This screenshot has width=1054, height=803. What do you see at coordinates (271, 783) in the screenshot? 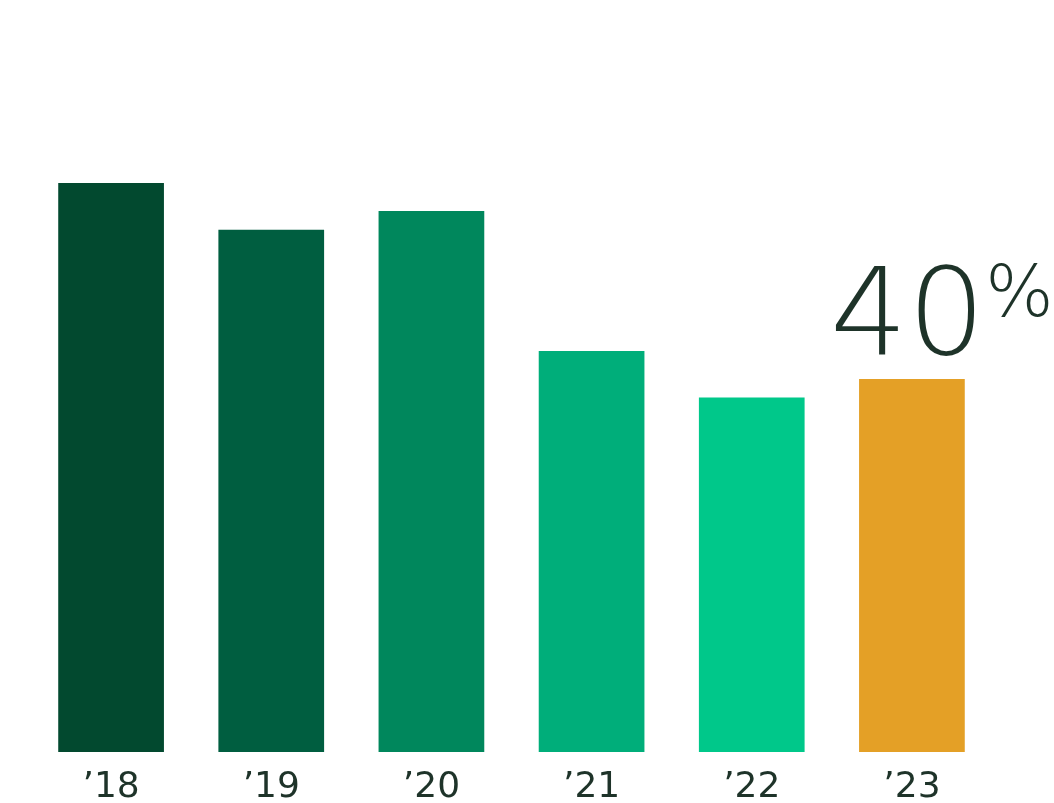
I see `x-tick-label: ’19` at bounding box center [271, 783].